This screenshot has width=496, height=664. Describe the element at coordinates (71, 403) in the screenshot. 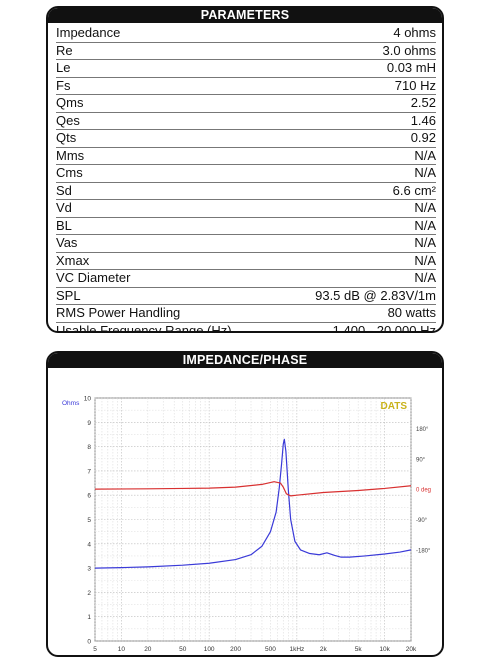

I see `y-axis-label: Ohms` at that location.